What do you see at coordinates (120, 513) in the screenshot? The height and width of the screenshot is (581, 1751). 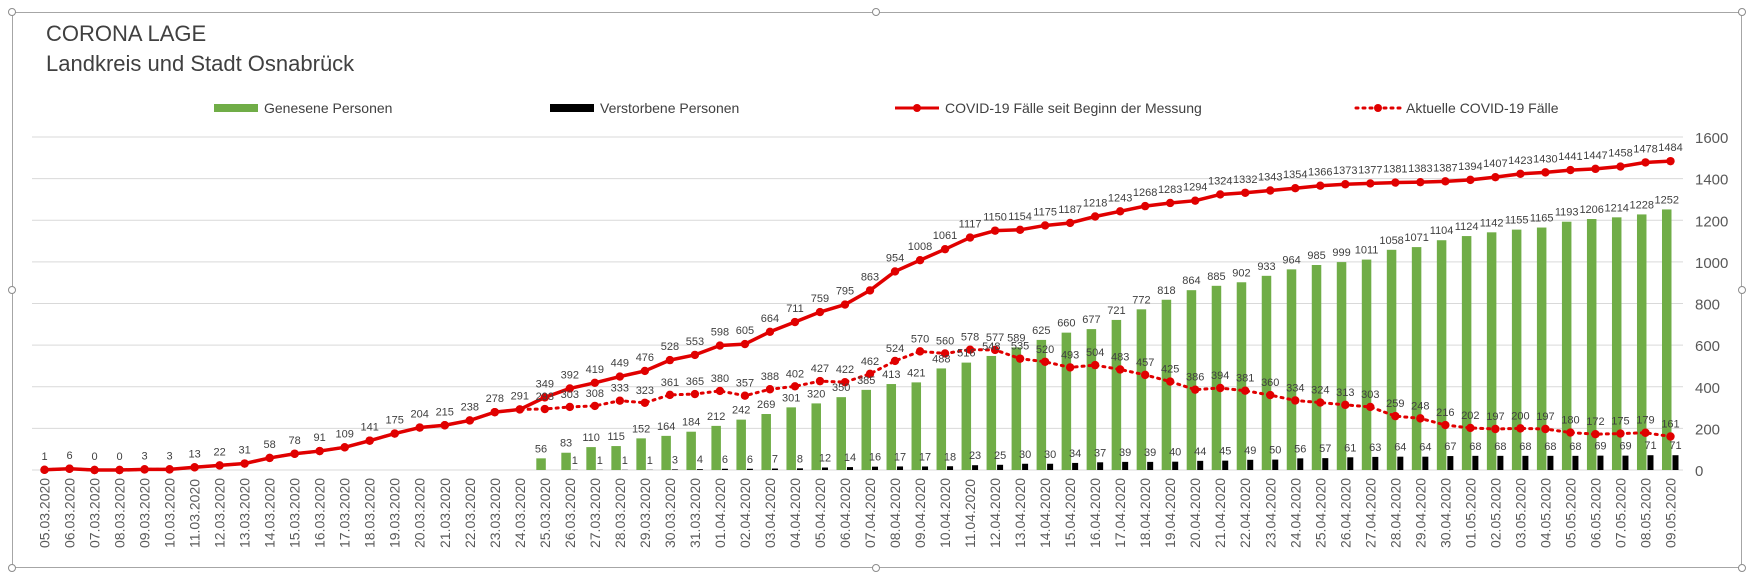 I see `x-tick-label: 08.03.2020` at bounding box center [120, 513].